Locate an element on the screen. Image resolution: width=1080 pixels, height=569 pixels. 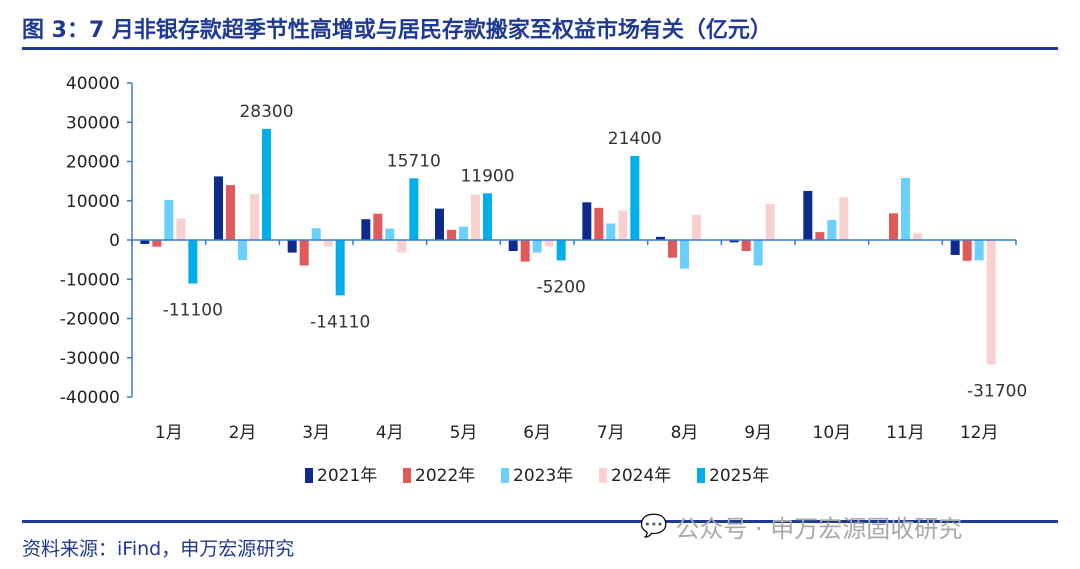
title-rule is located at coordinates (540, 48).